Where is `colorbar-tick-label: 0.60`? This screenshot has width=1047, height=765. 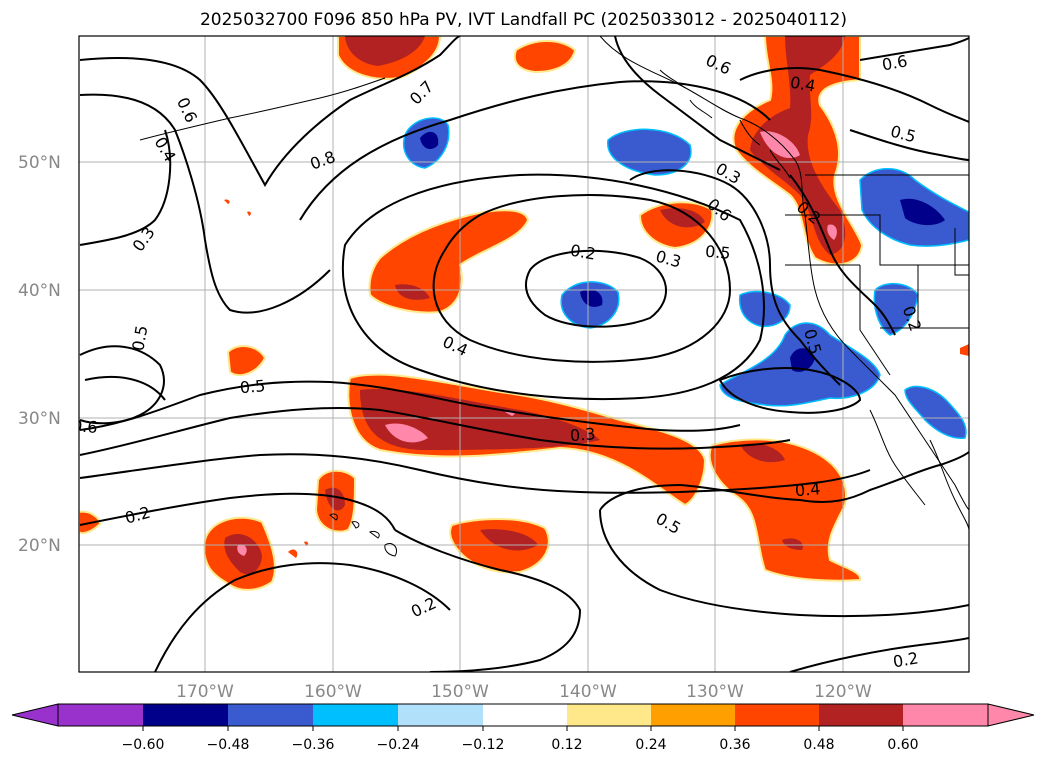
colorbar-tick-label: 0.60 is located at coordinates (902, 745).